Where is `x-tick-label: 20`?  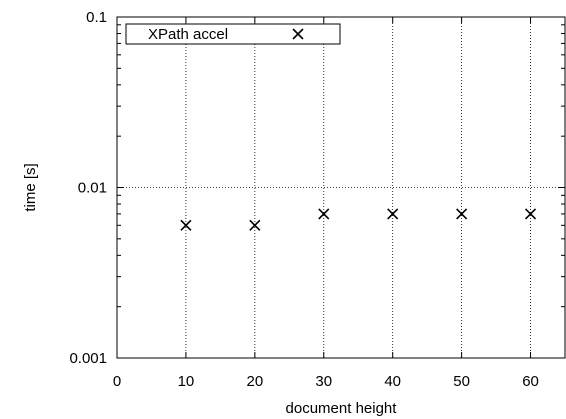 x-tick-label: 20 is located at coordinates (255, 381).